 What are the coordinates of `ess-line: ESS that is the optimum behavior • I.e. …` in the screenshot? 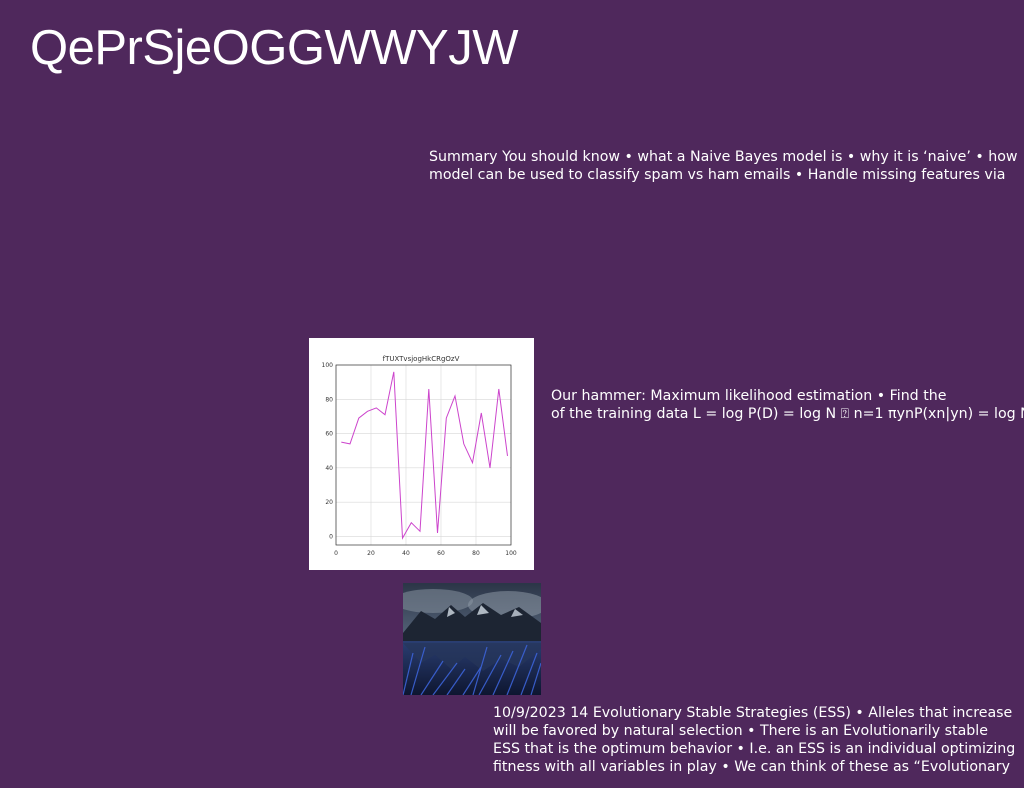 It's located at (754, 749).